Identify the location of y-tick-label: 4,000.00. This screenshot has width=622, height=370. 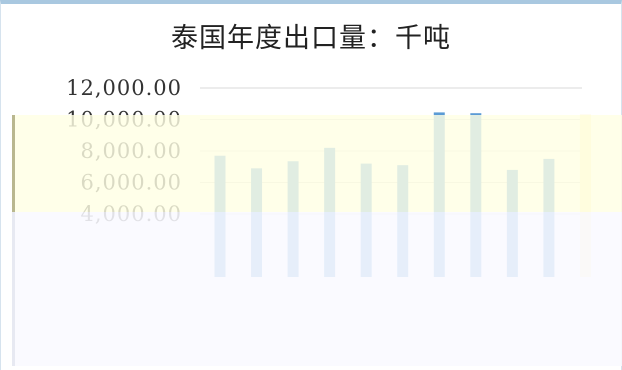
(131, 214).